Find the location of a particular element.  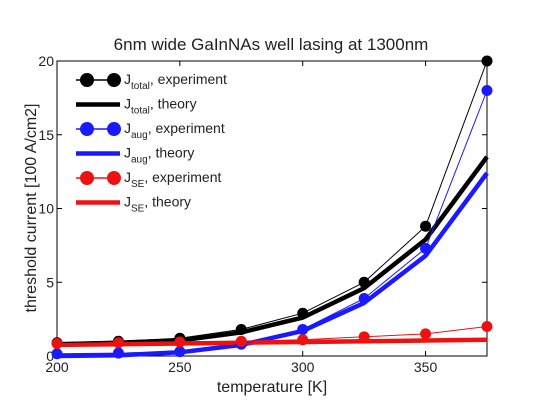

x-tick-label: 300 is located at coordinates (303, 367).